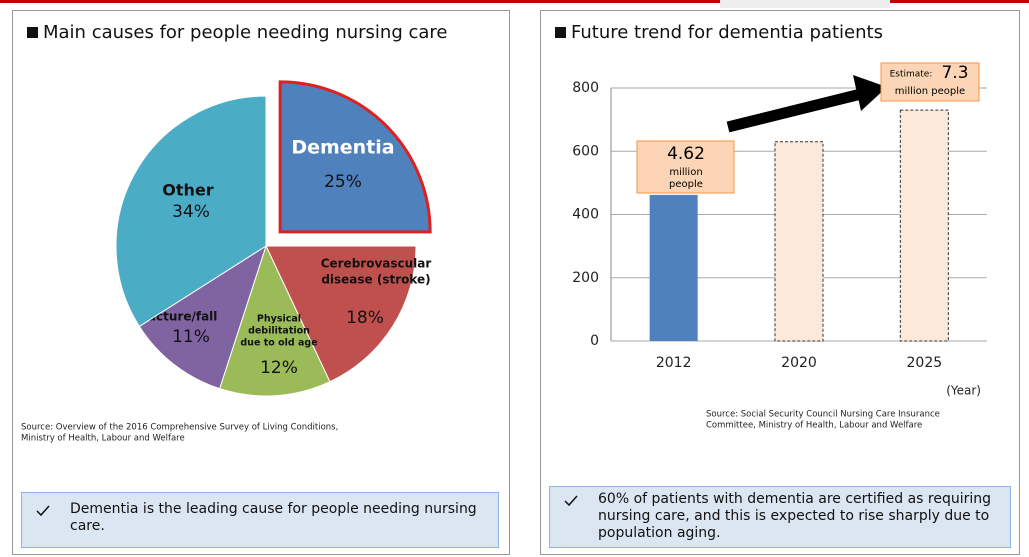  I want to click on slice-value-label: 11%, so click(191, 337).